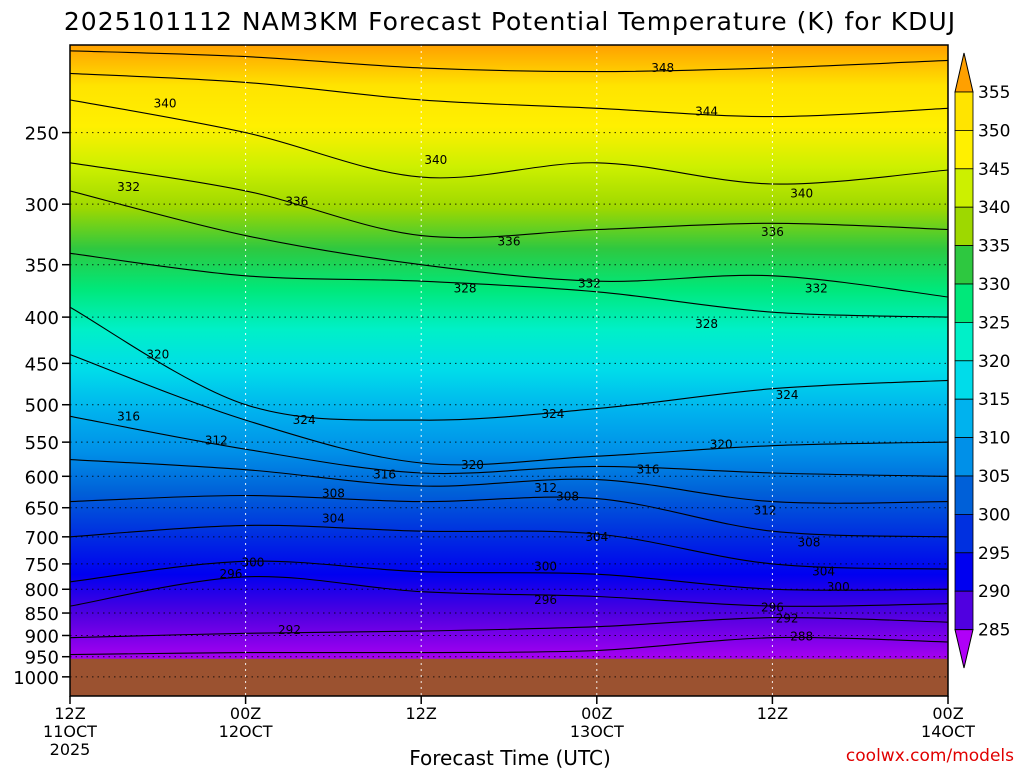  Describe the element at coordinates (596, 713) in the screenshot. I see `x-tick-label: 00Z` at that location.